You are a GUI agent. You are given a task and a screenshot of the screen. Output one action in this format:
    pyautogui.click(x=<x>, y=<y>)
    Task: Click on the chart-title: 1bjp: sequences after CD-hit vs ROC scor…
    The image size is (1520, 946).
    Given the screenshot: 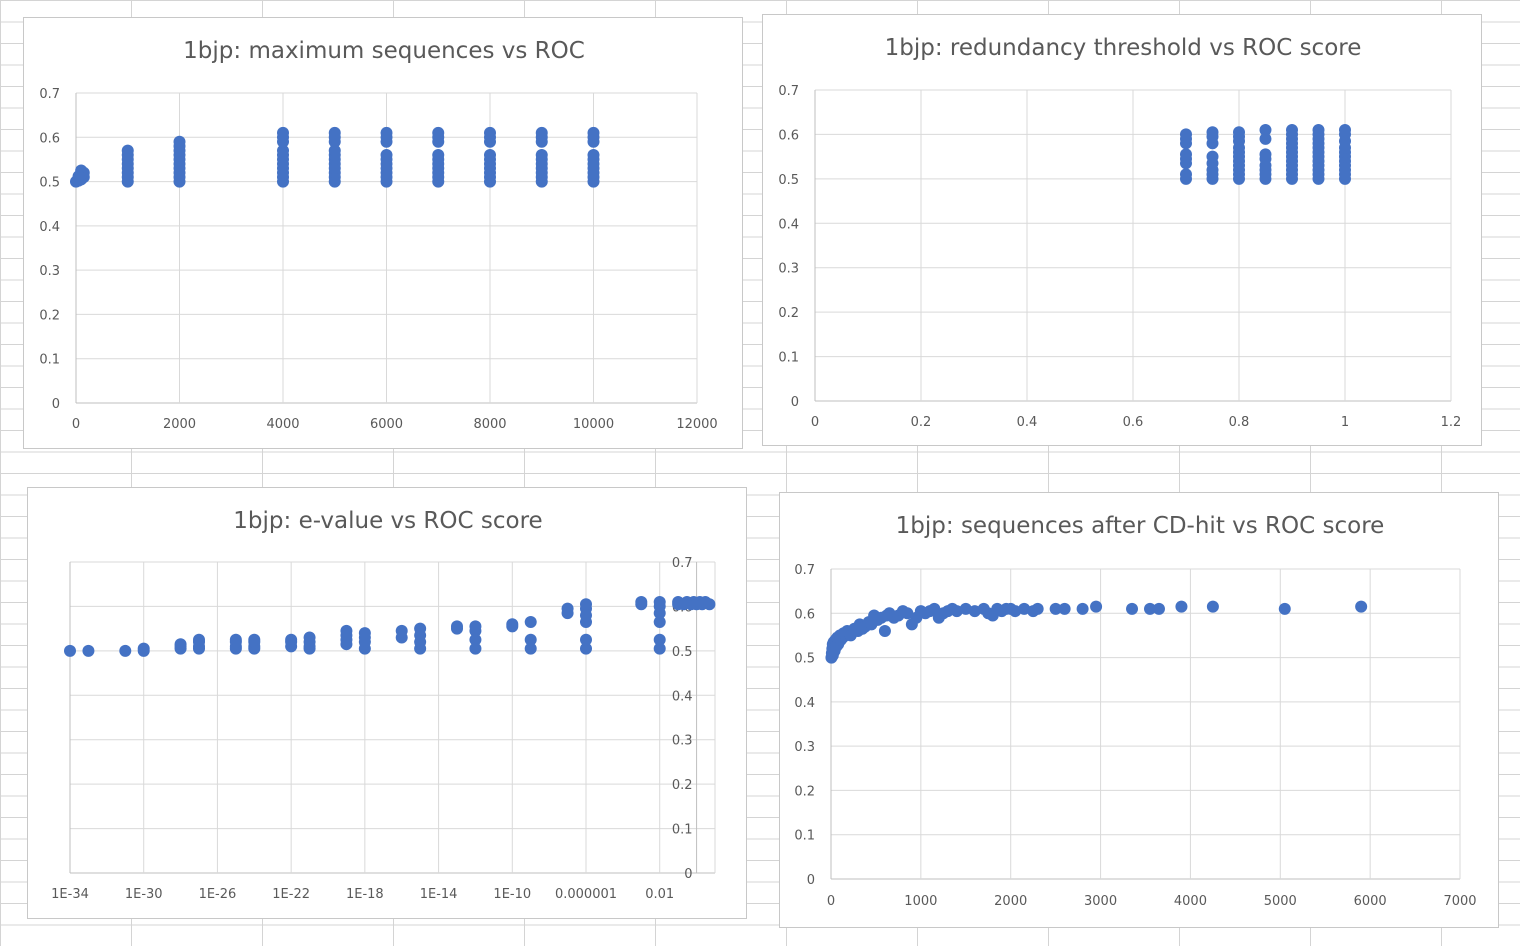 What is the action you would take?
    pyautogui.click(x=1140, y=526)
    